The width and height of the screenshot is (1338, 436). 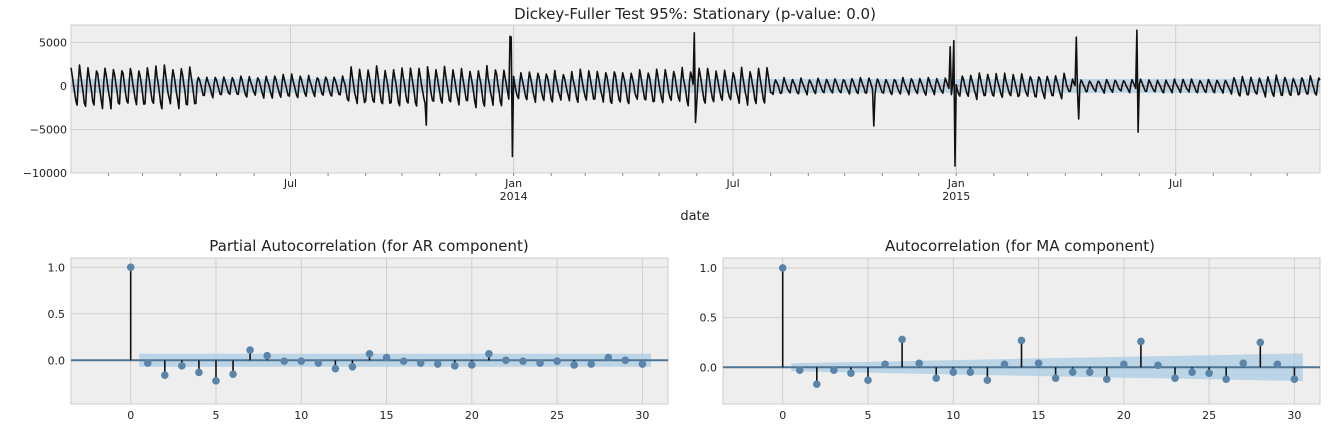 I want to click on pacf-y-tick-label: 0.0, so click(x=57, y=360).